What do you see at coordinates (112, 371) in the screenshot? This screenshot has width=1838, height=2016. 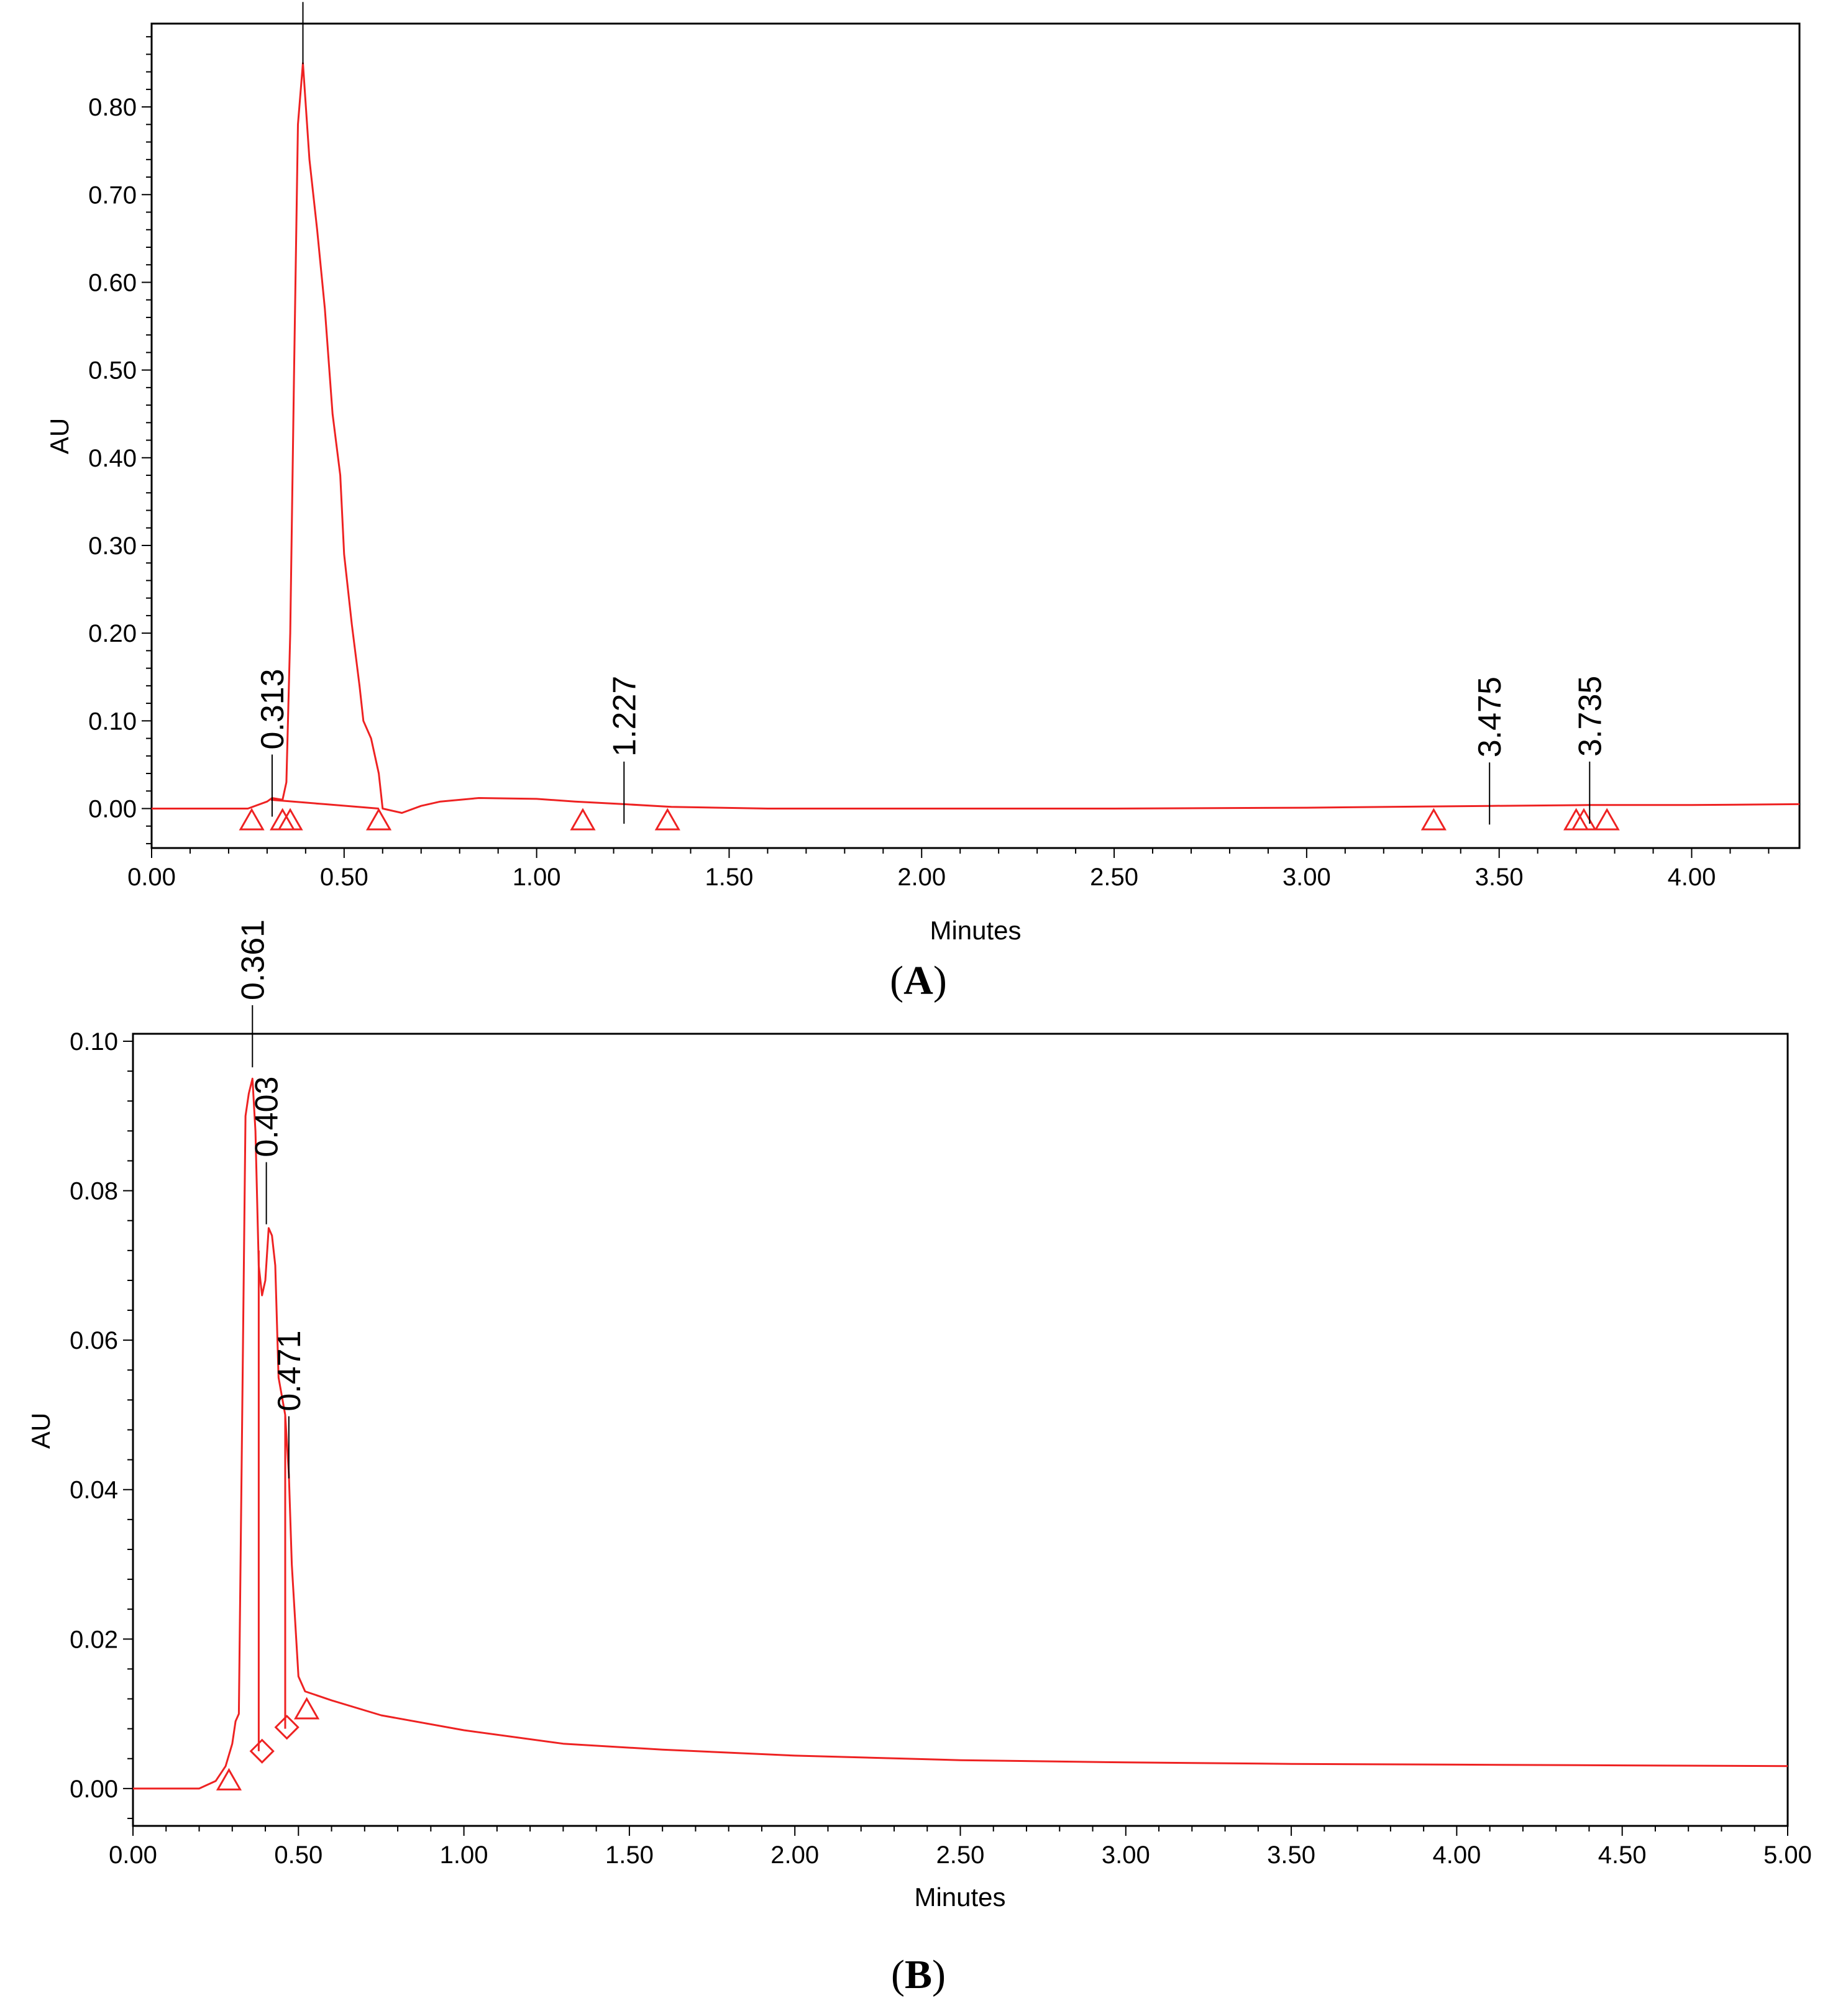 I see `y-tick-label: 0.50` at bounding box center [112, 371].